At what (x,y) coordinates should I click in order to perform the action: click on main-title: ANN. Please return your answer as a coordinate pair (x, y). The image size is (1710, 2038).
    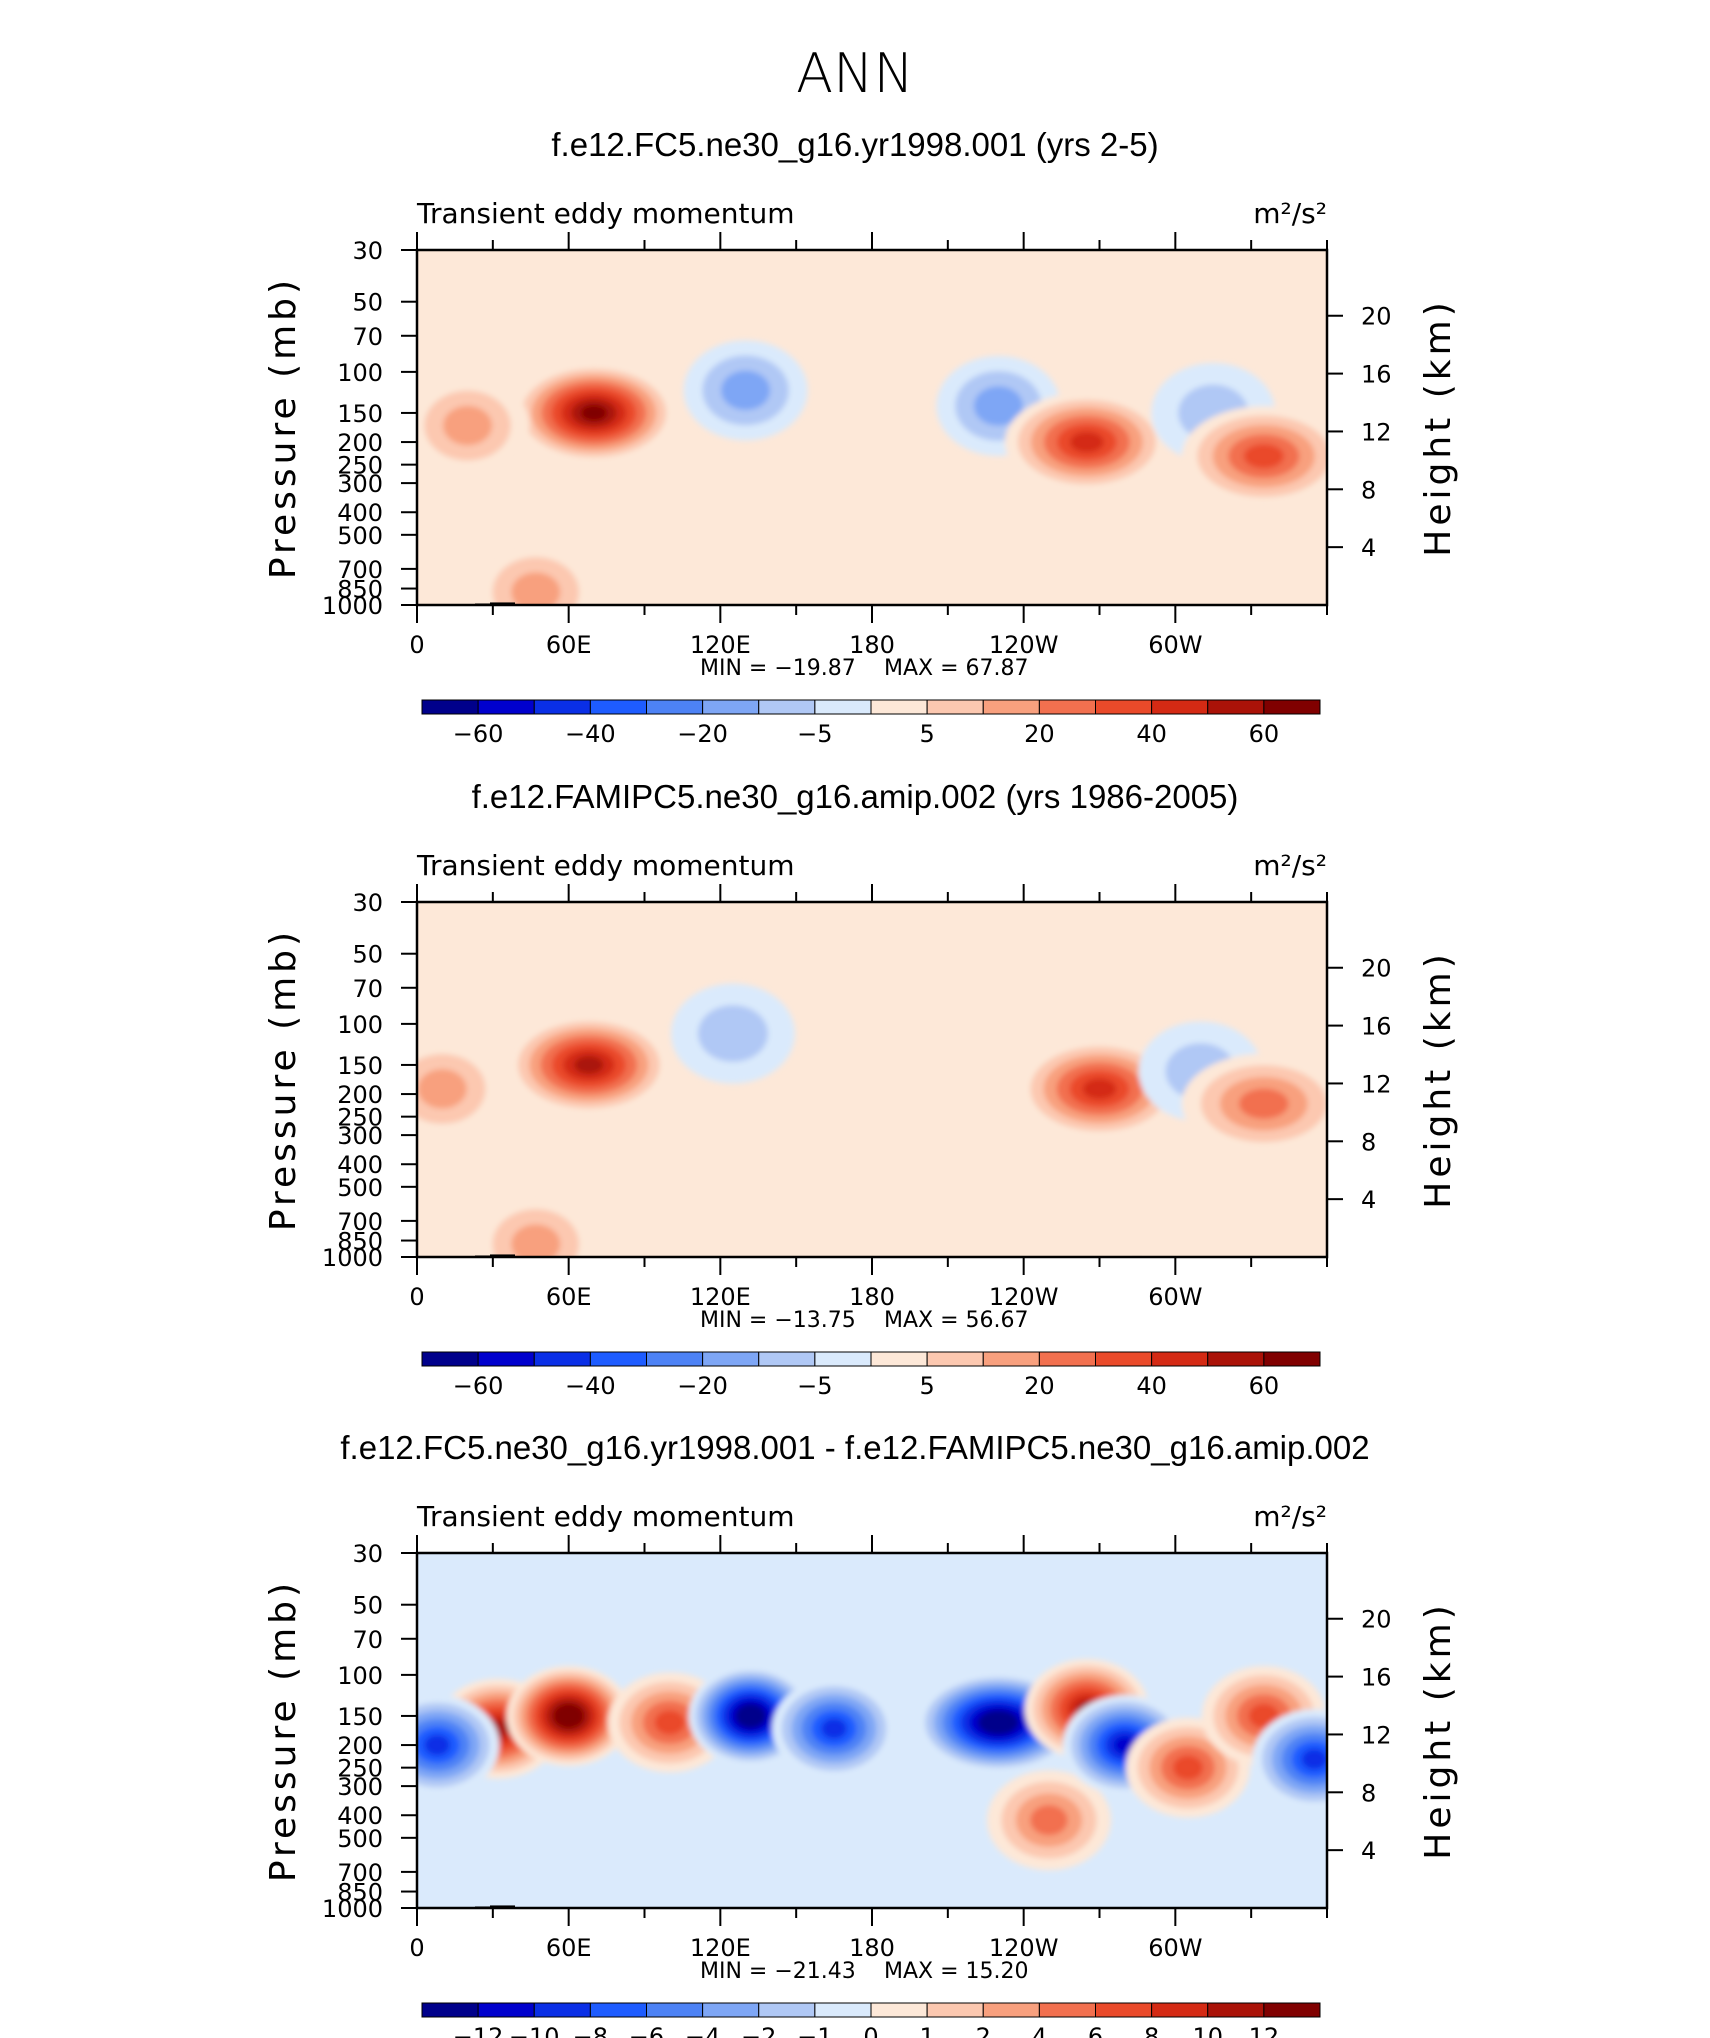
    Looking at the image, I should click on (855, 73).